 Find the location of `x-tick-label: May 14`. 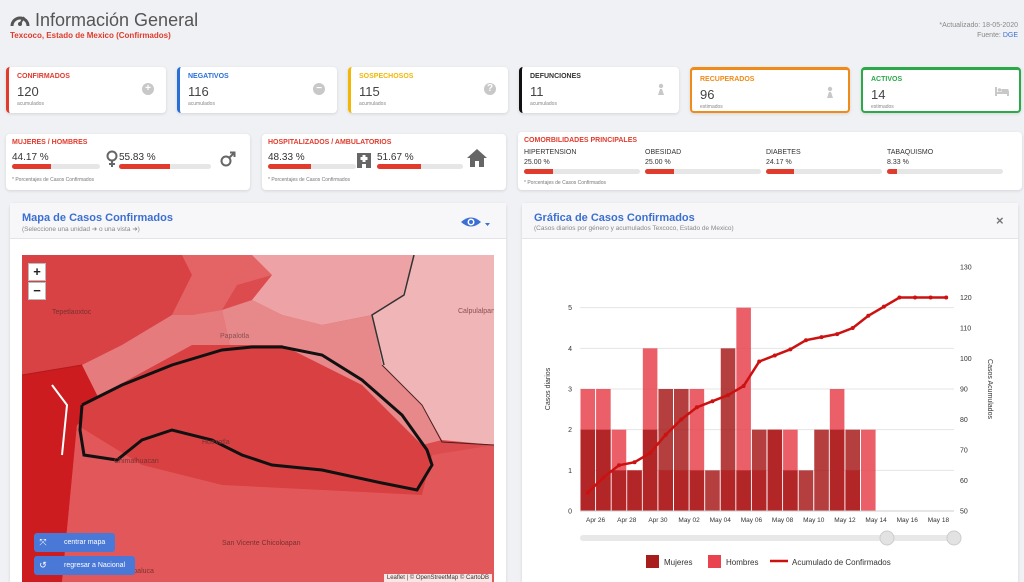

x-tick-label: May 14 is located at coordinates (876, 520).